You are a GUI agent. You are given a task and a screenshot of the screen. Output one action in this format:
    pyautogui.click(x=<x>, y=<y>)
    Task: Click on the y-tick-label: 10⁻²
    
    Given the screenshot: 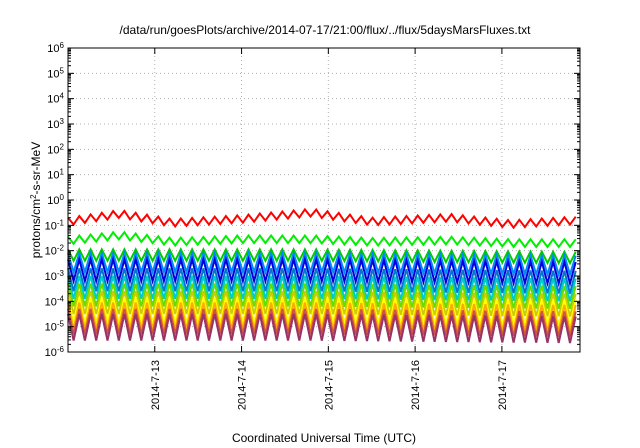 What is the action you would take?
    pyautogui.click(x=55, y=250)
    